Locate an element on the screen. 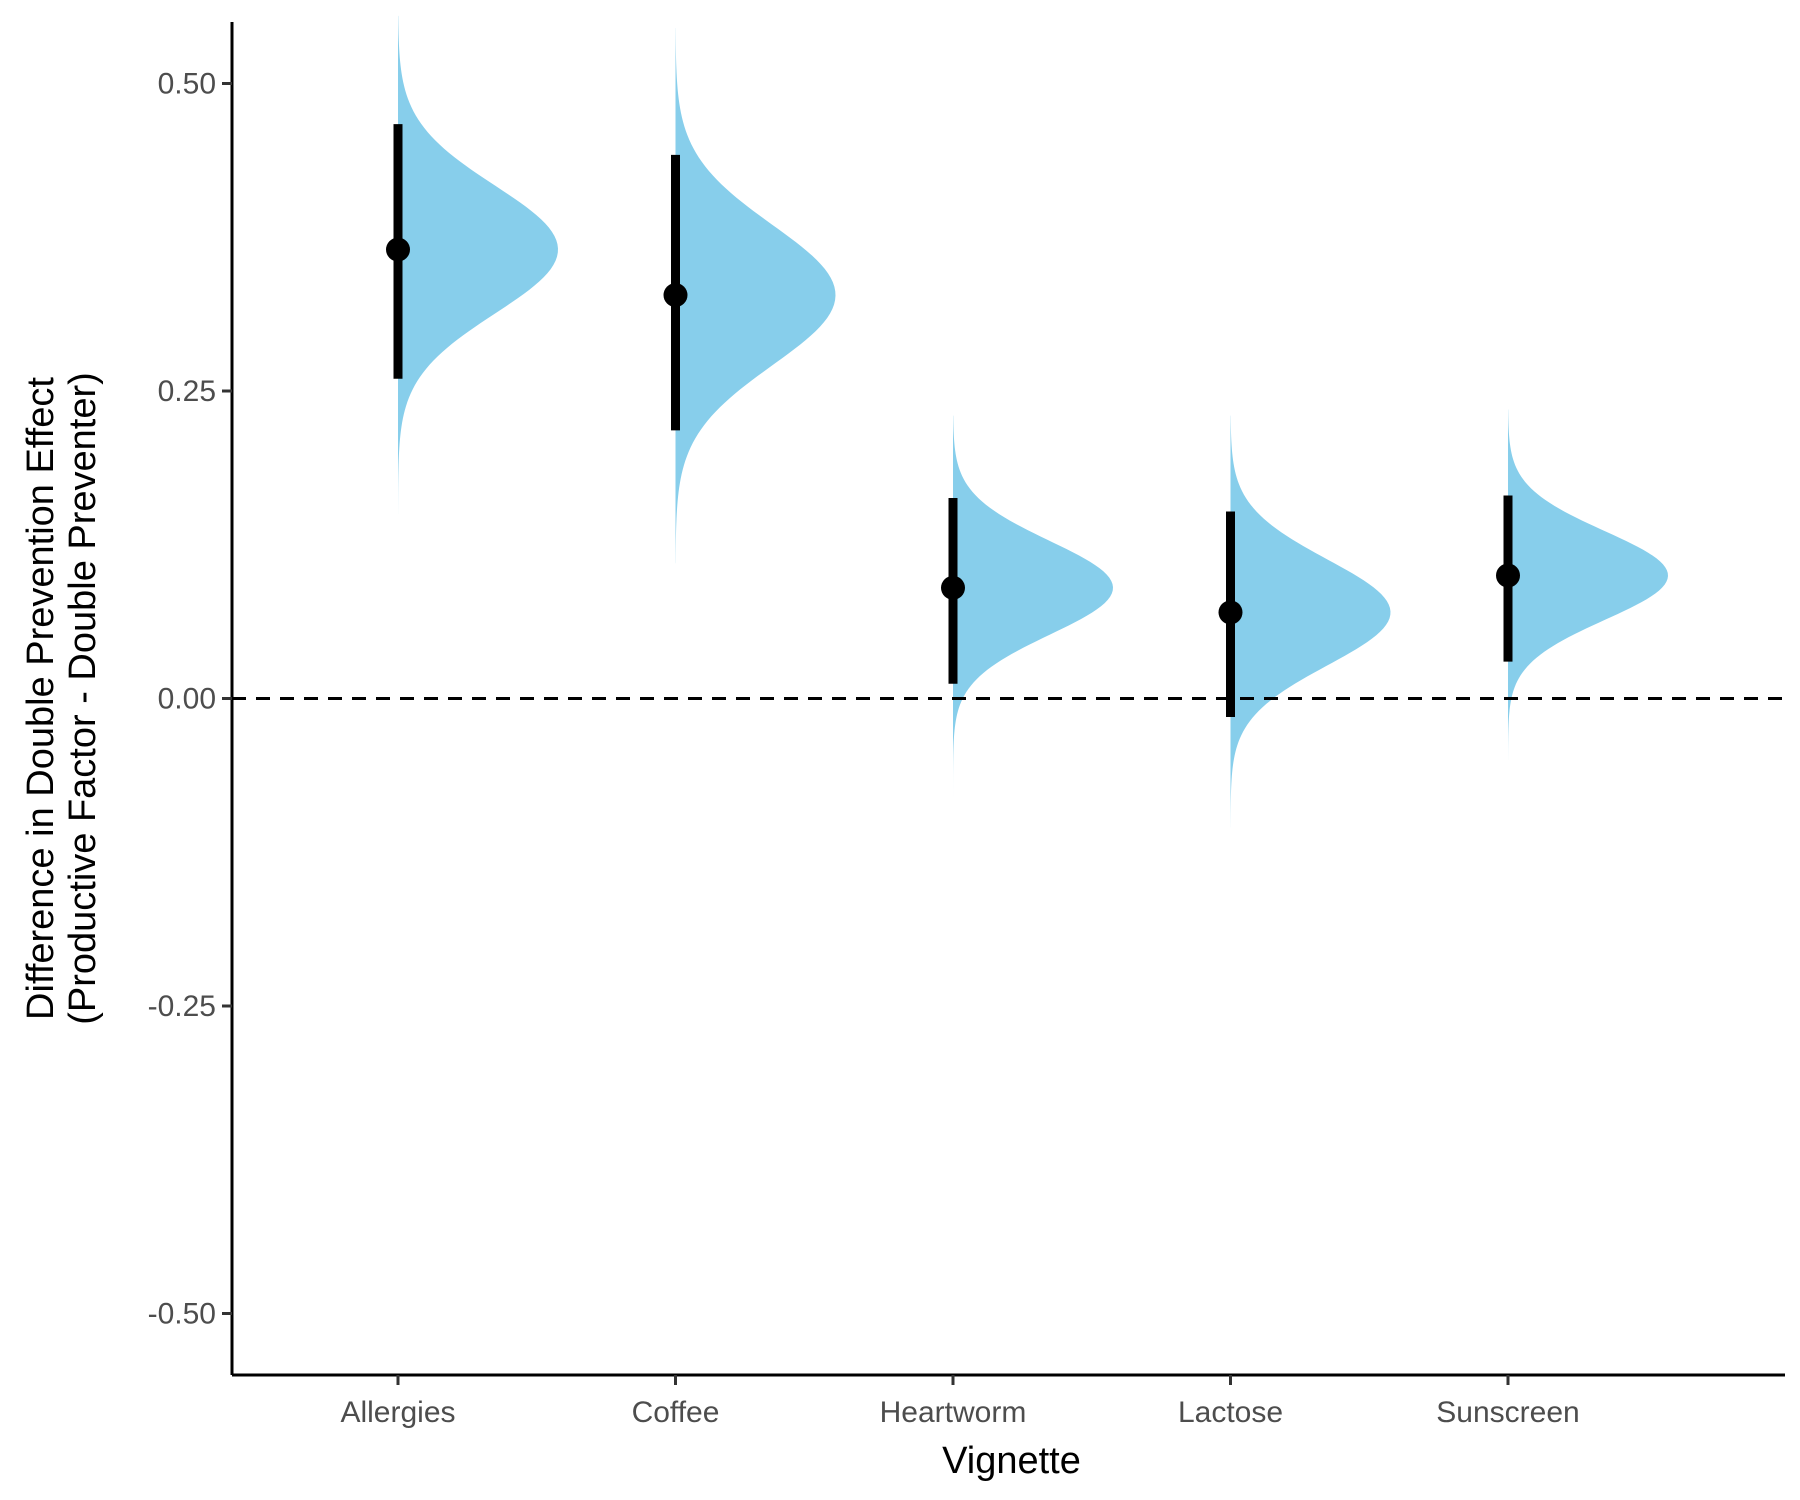 Image resolution: width=1800 pixels, height=1500 pixels. density-lactose is located at coordinates (1310, 621).